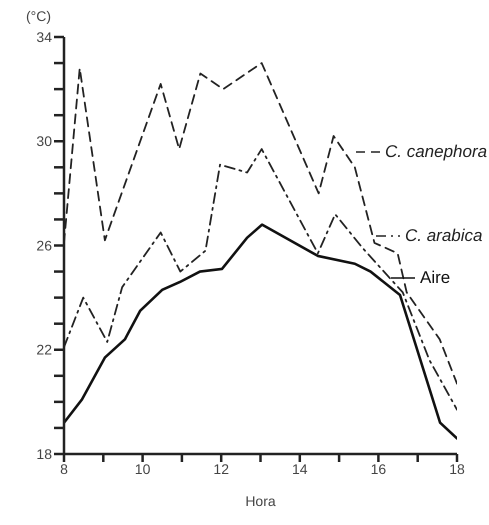 Image resolution: width=489 pixels, height=525 pixels. What do you see at coordinates (142, 468) in the screenshot?
I see `x-tick-label: 10` at bounding box center [142, 468].